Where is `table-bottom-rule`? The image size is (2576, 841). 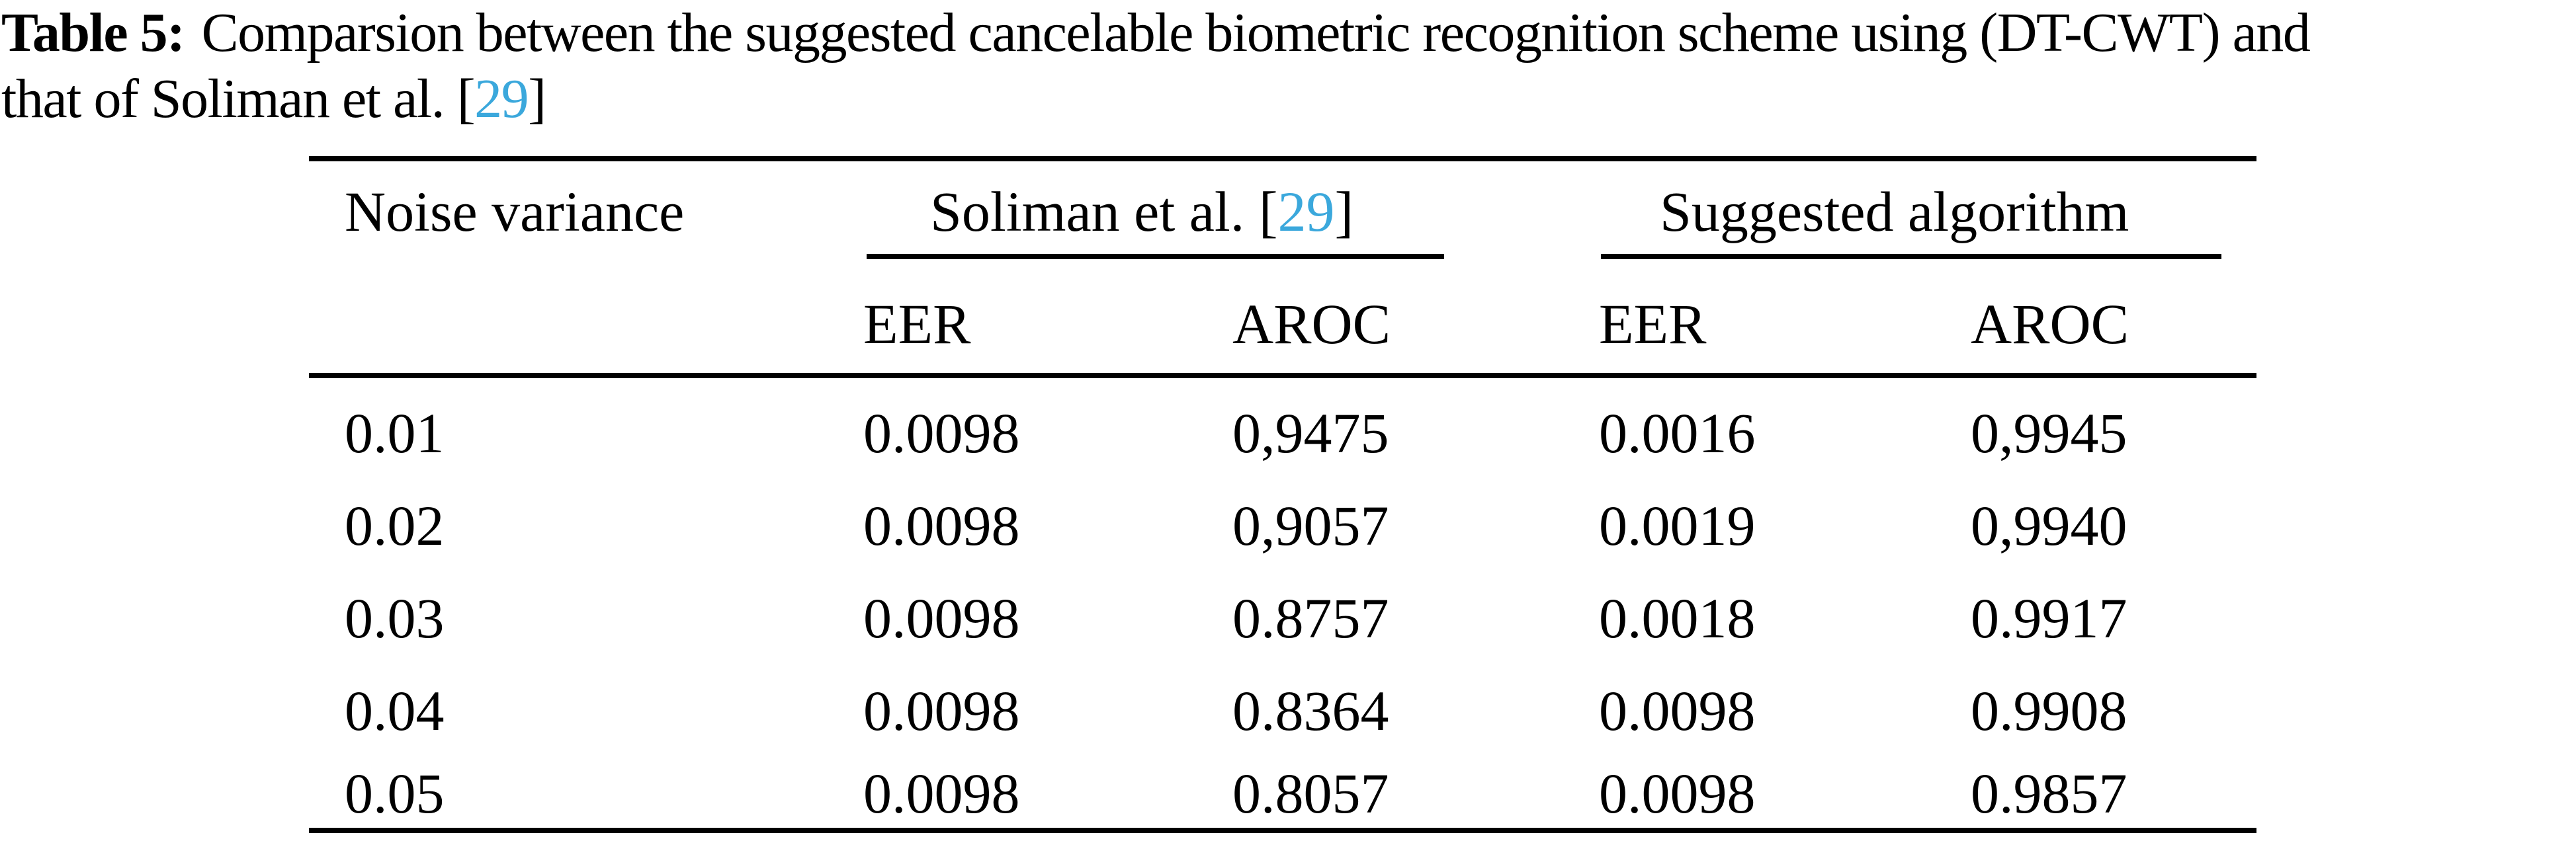 table-bottom-rule is located at coordinates (1282, 831).